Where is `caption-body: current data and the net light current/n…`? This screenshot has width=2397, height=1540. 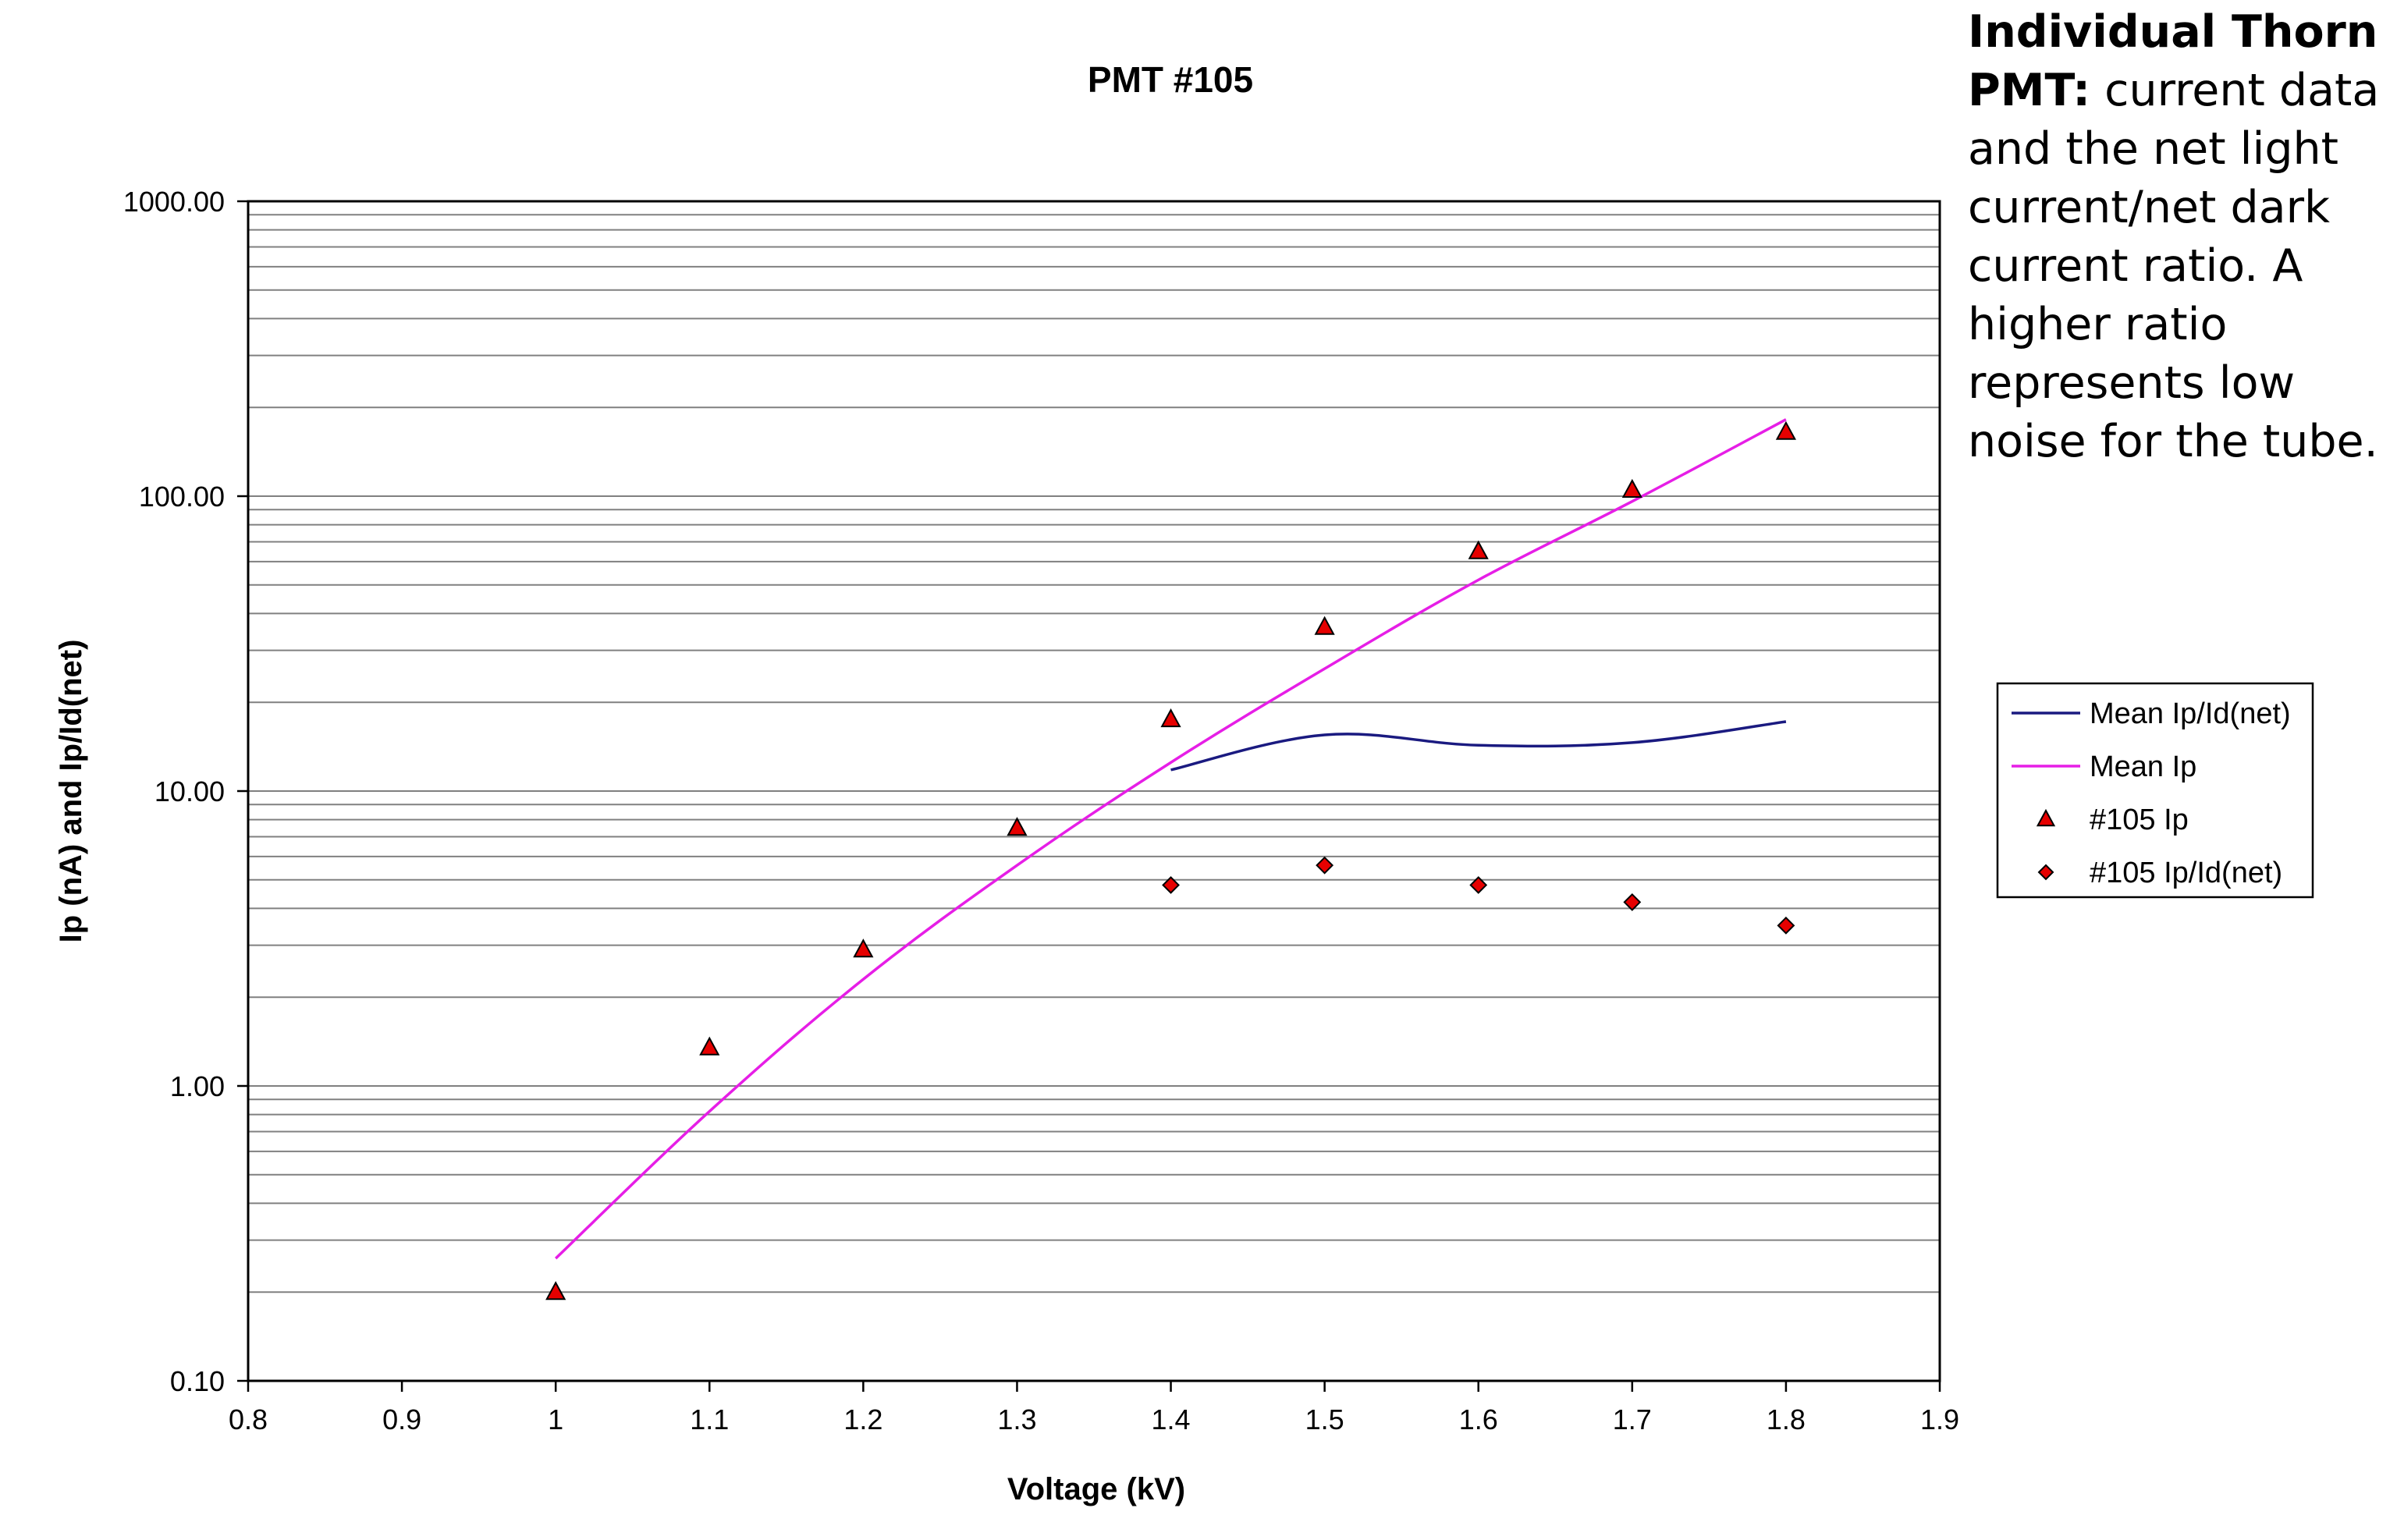 caption-body: current data and the net light current/n… is located at coordinates (2174, 266).